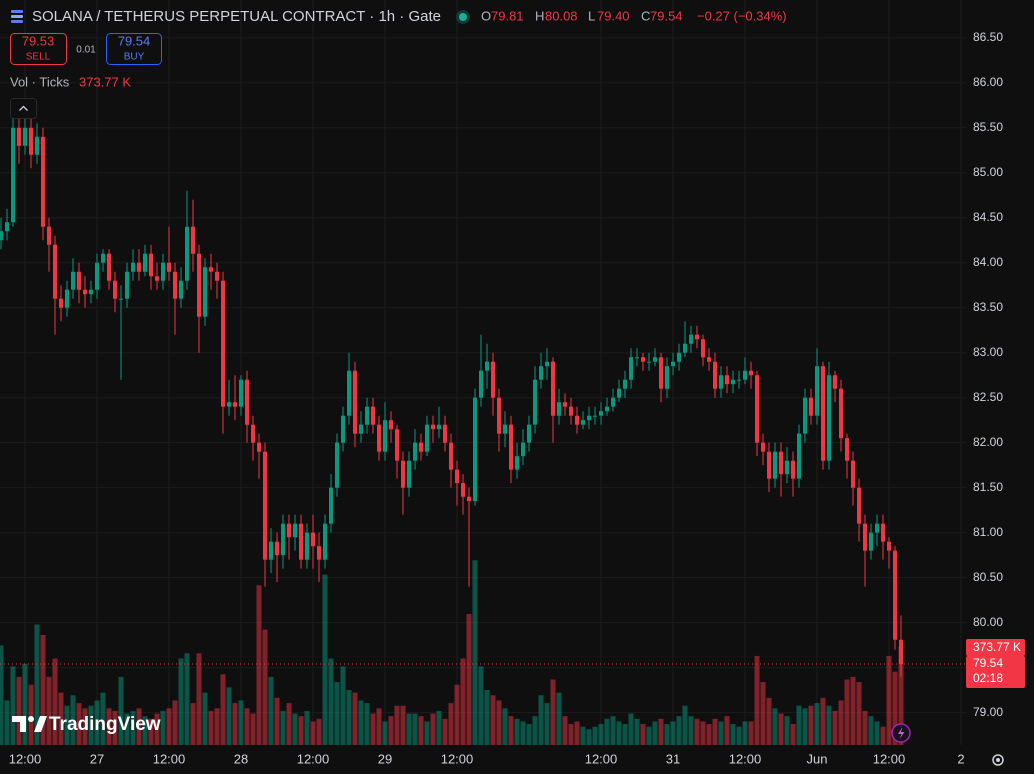 This screenshot has width=1034, height=774. Describe the element at coordinates (38, 49) in the screenshot. I see `sell-button: 79.53 SELL` at that location.